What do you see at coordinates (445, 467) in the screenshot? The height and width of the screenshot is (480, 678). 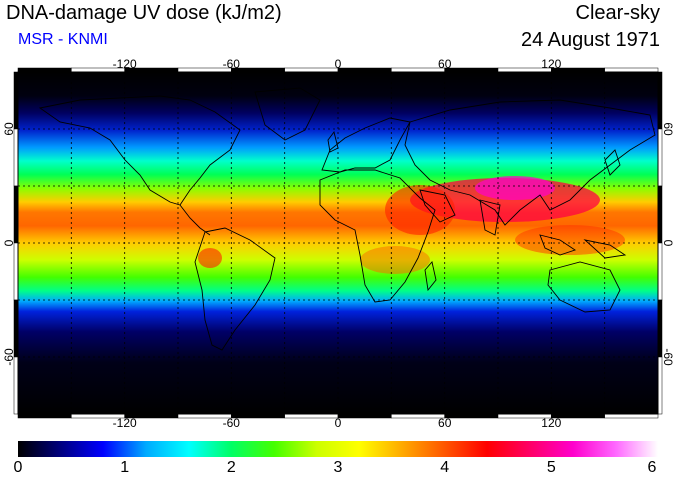 I see `colorbar-tick-label: 4` at bounding box center [445, 467].